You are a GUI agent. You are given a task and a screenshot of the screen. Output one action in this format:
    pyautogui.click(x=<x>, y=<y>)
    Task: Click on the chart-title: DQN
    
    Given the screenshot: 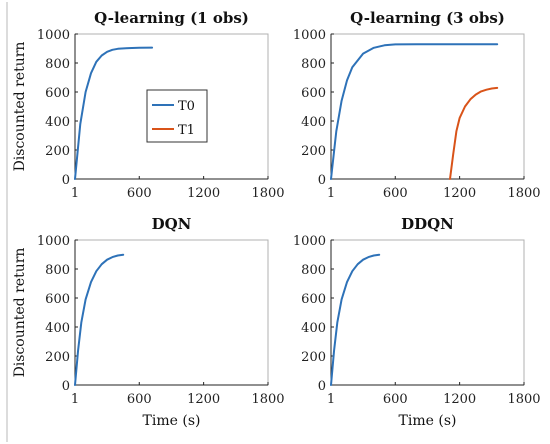 What is the action you would take?
    pyautogui.click(x=172, y=224)
    